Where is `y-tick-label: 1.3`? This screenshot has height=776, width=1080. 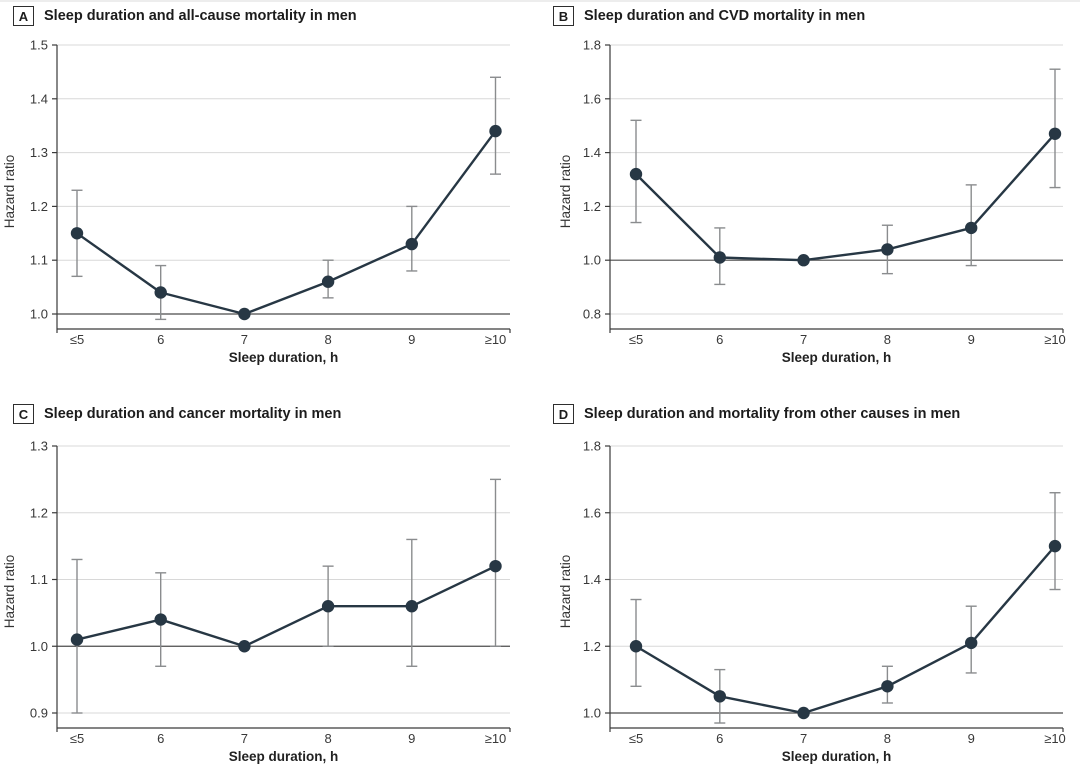 y-tick-label: 1.3 is located at coordinates (39, 152).